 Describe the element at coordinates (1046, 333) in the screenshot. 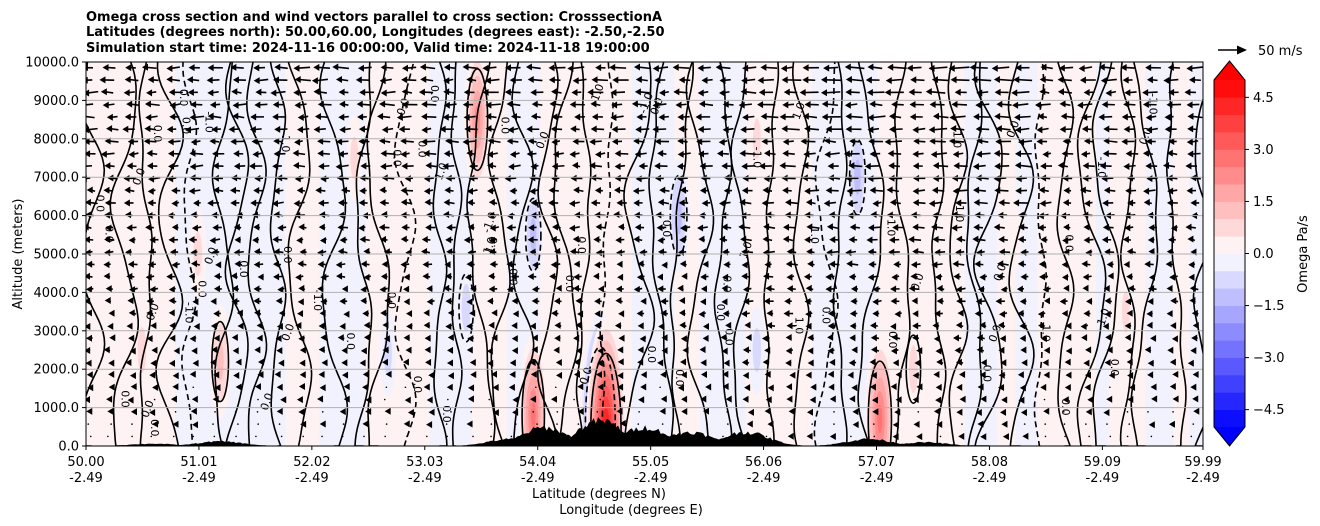

I see `contour-label: 1.0` at that location.